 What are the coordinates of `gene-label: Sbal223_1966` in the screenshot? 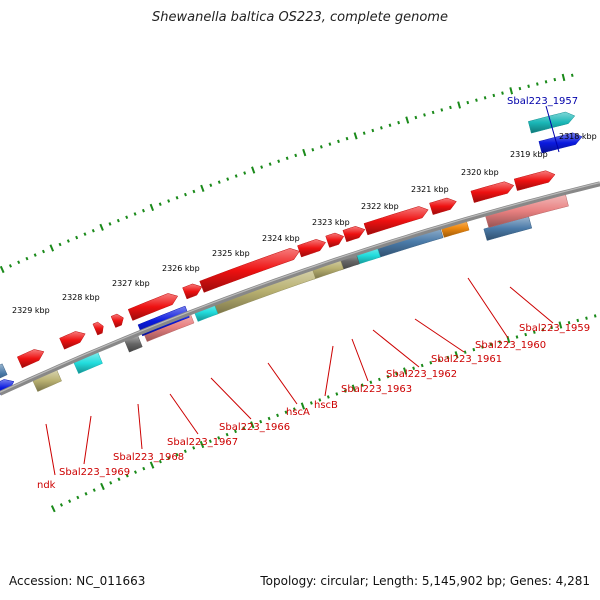 It's located at (254, 427).